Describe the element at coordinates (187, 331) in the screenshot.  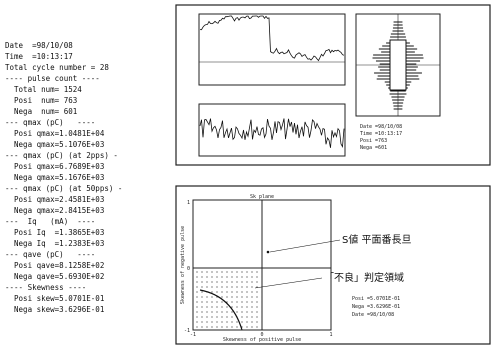
I see `y-tick-label: -1` at that location.